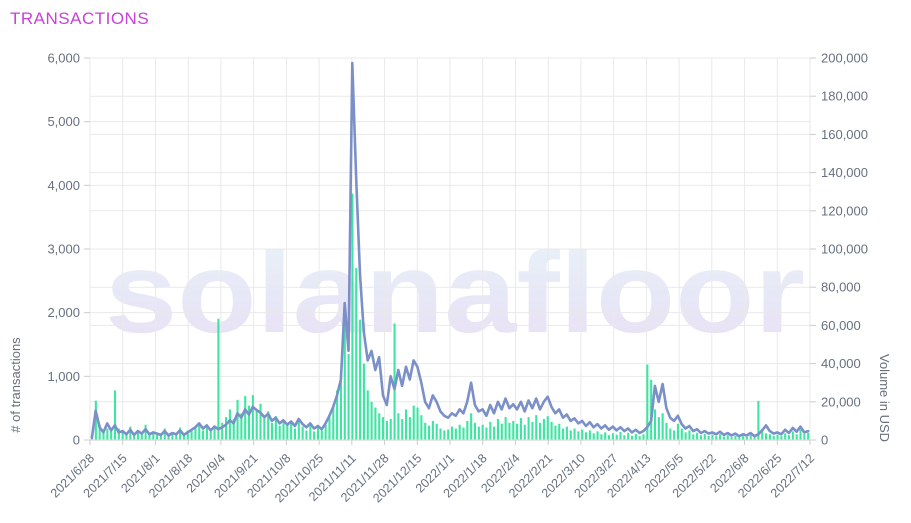 This screenshot has width=911, height=523. Describe the element at coordinates (841, 363) in the screenshot. I see `y-right-tick-label: 40,000` at that location.